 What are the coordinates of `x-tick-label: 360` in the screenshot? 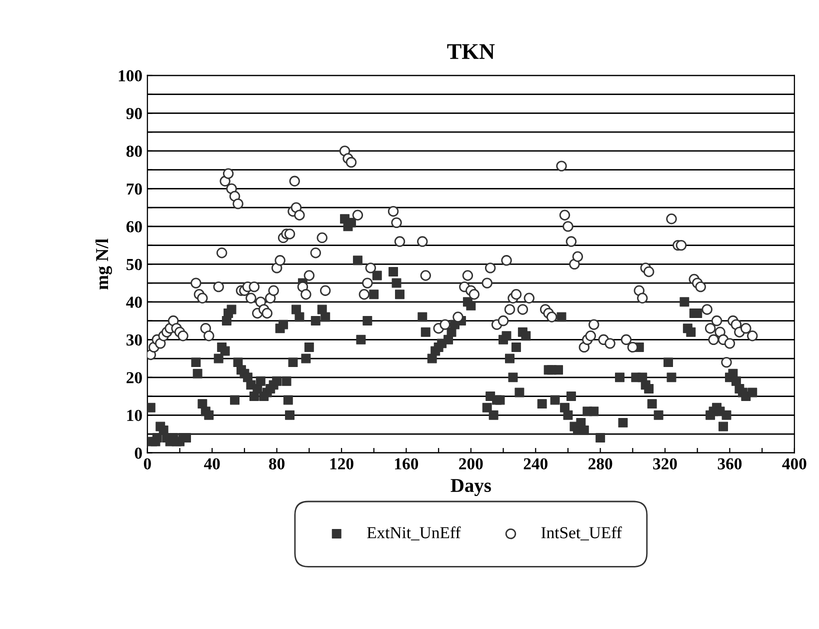 It's located at (730, 464).